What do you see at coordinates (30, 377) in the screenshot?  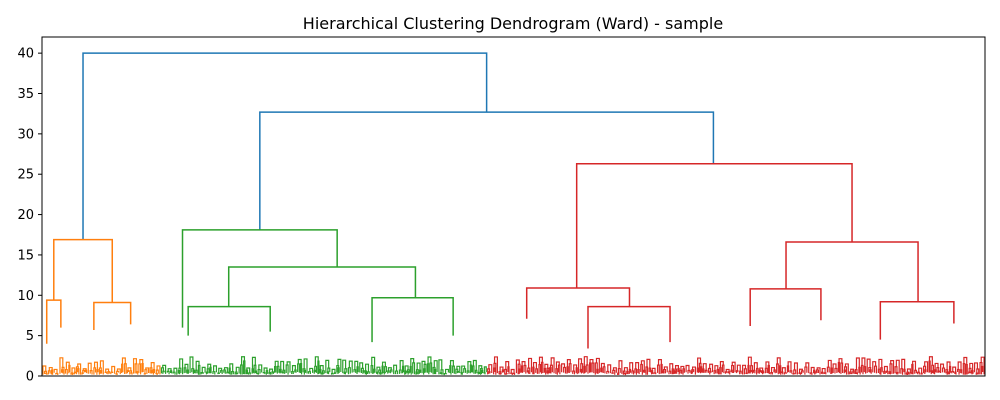 I see `y-tick-label: 0` at bounding box center [30, 377].